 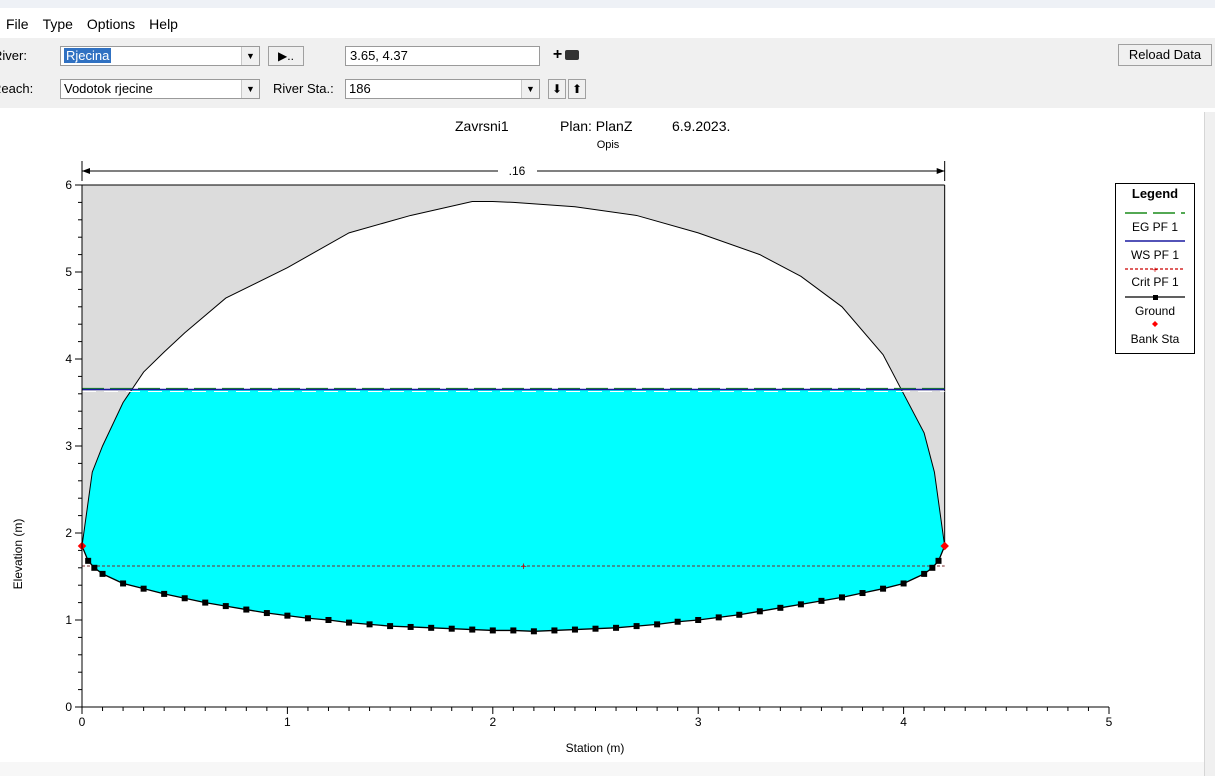 What do you see at coordinates (68, 359) in the screenshot?
I see `y-tick-label: 4` at bounding box center [68, 359].